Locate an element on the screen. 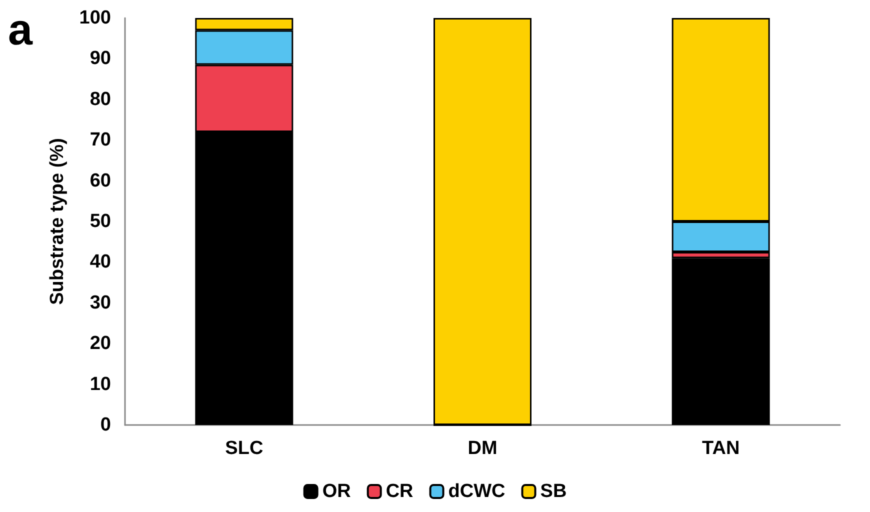 The height and width of the screenshot is (512, 870). legend-label: OR is located at coordinates (337, 491).